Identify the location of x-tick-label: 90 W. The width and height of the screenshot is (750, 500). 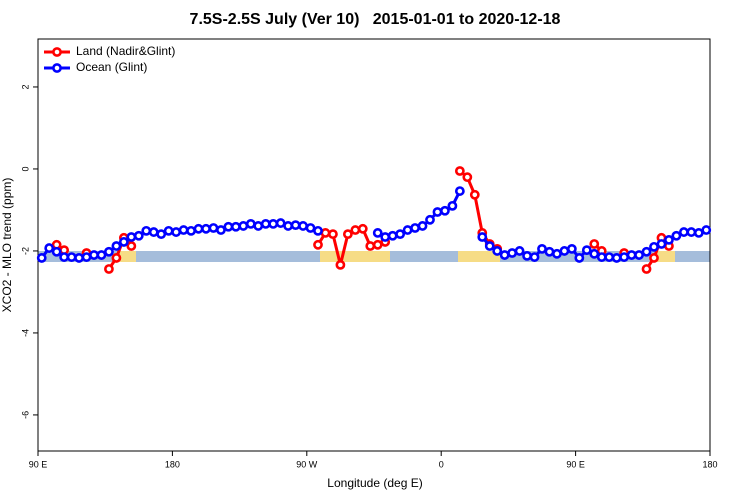
(307, 464).